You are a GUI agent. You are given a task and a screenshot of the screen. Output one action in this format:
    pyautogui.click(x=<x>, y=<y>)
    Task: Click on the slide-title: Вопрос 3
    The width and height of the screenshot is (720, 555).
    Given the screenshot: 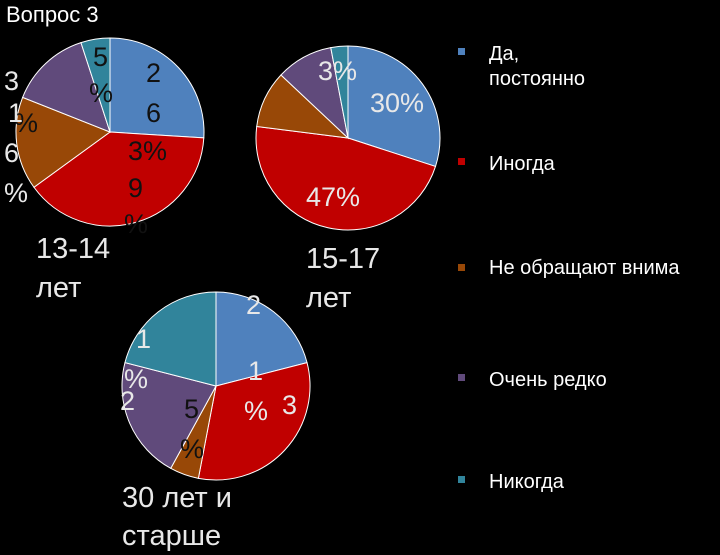 What is the action you would take?
    pyautogui.click(x=52, y=14)
    